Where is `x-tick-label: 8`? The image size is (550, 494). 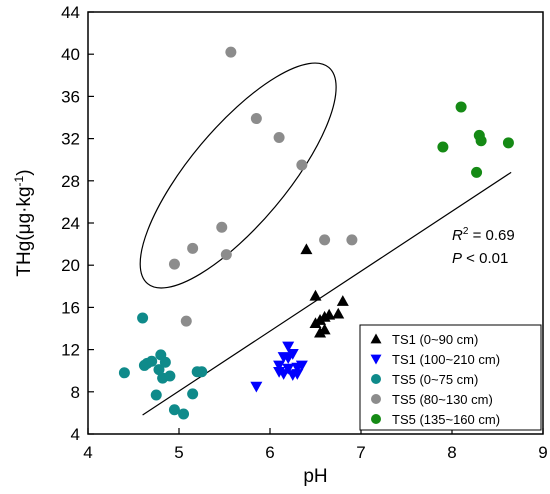
x-tick-label: 8 is located at coordinates (451, 452).